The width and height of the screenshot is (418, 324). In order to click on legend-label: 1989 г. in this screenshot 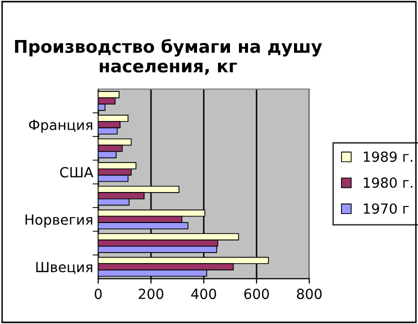, I will do `click(388, 156)`.